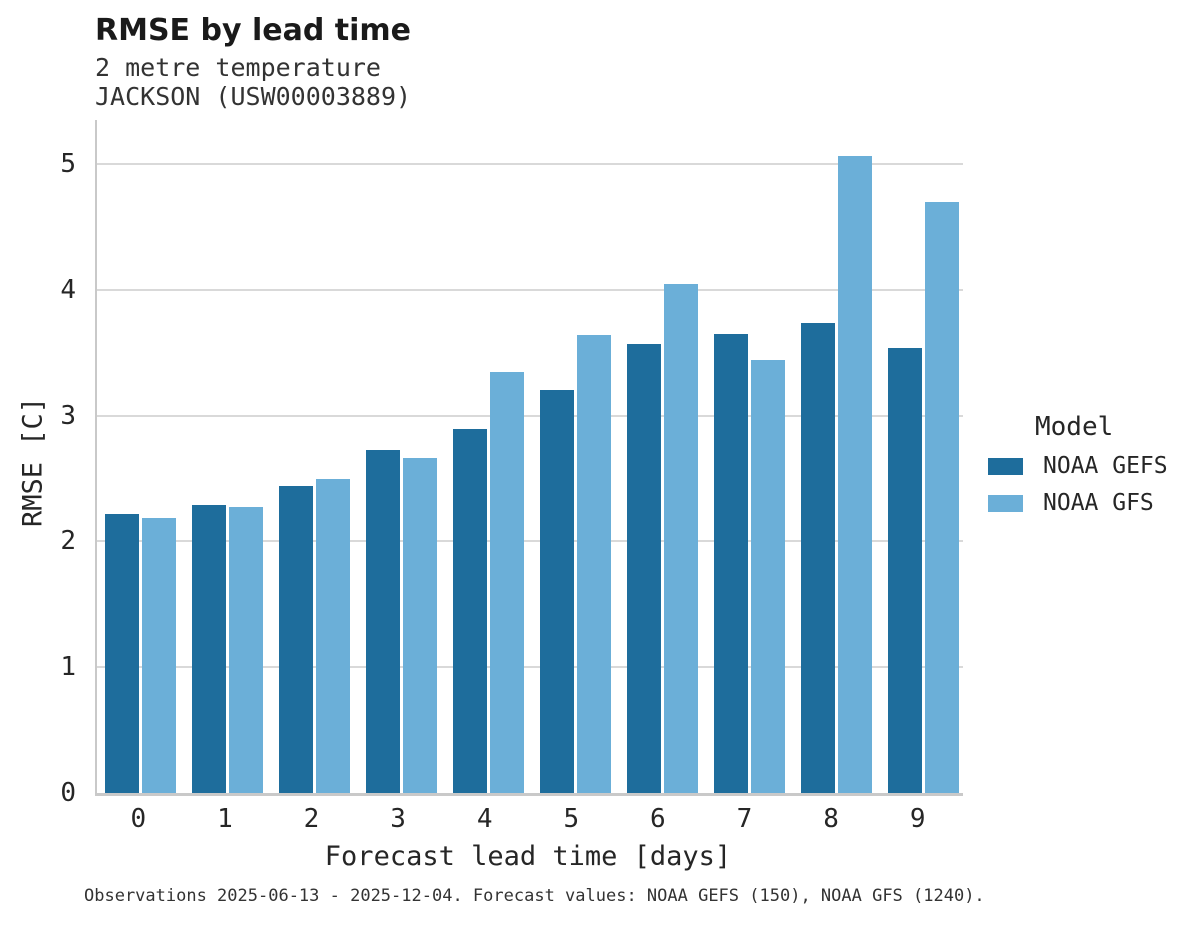 The width and height of the screenshot is (1195, 928). I want to click on legend-swatch-noaa-gefs, so click(1005, 466).